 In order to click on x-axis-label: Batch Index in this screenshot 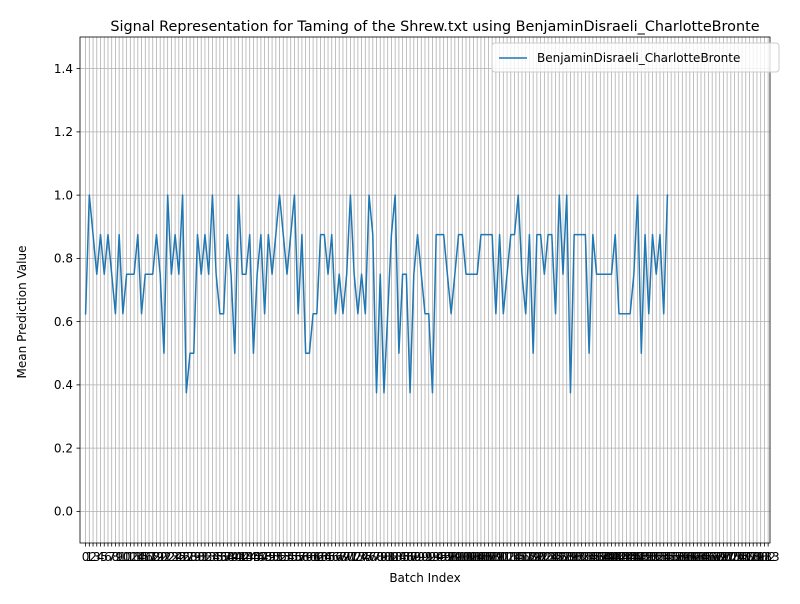, I will do `click(424, 578)`.